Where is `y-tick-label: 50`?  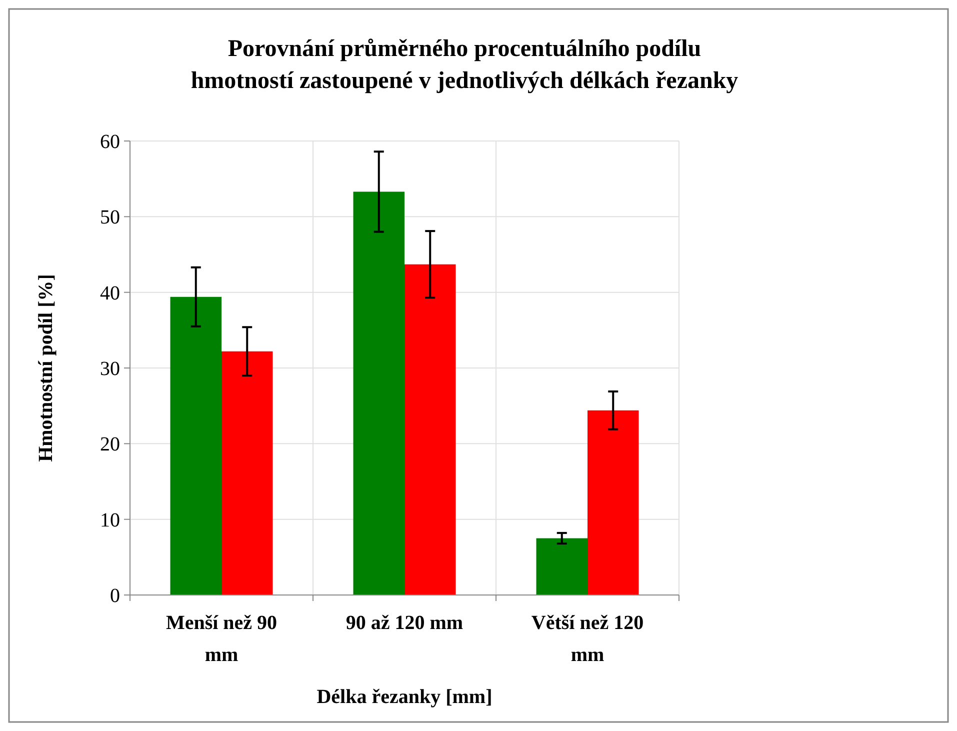 y-tick-label: 50 is located at coordinates (110, 217).